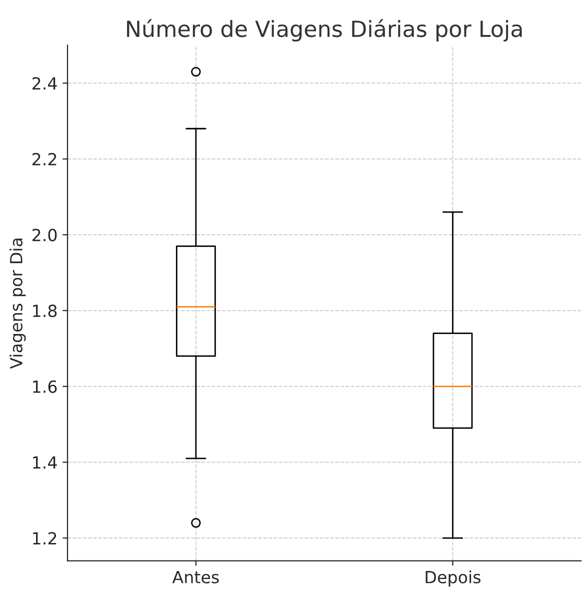 The height and width of the screenshot is (603, 587). What do you see at coordinates (44, 159) in the screenshot?
I see `y-tick-label: 2.2` at bounding box center [44, 159].